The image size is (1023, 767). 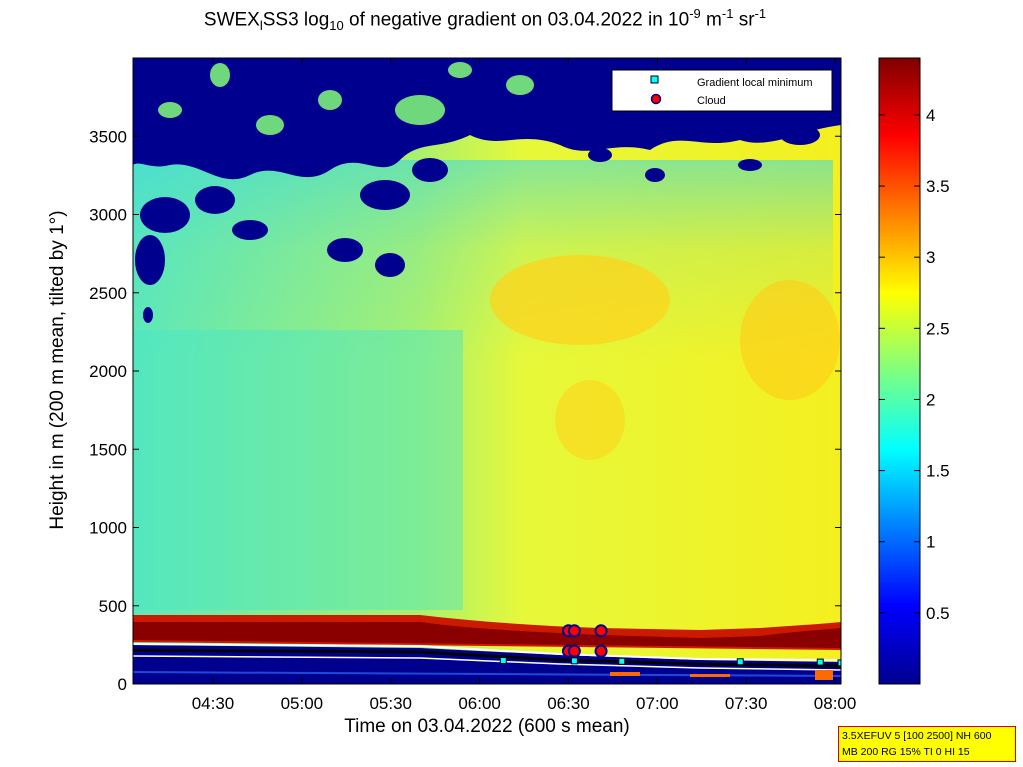 I want to click on legend-marker-circle, so click(x=656, y=99).